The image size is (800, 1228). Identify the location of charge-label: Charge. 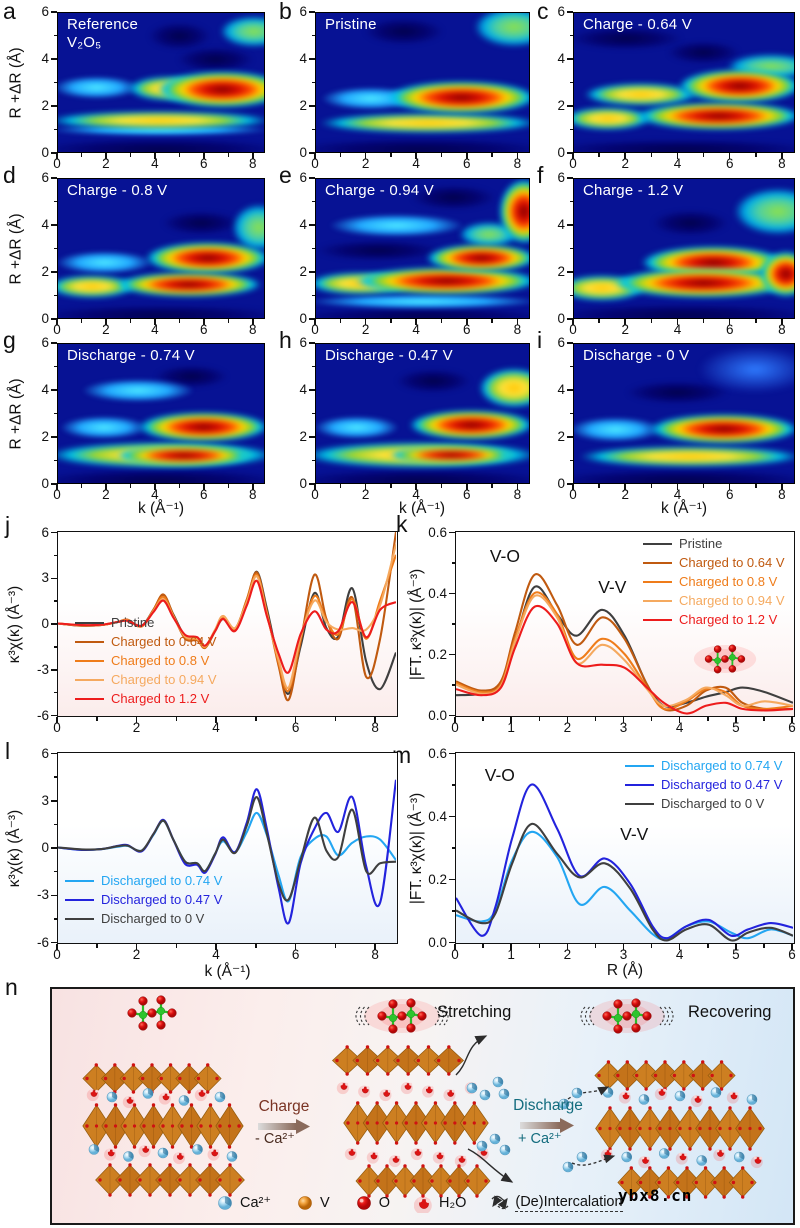
(284, 1106).